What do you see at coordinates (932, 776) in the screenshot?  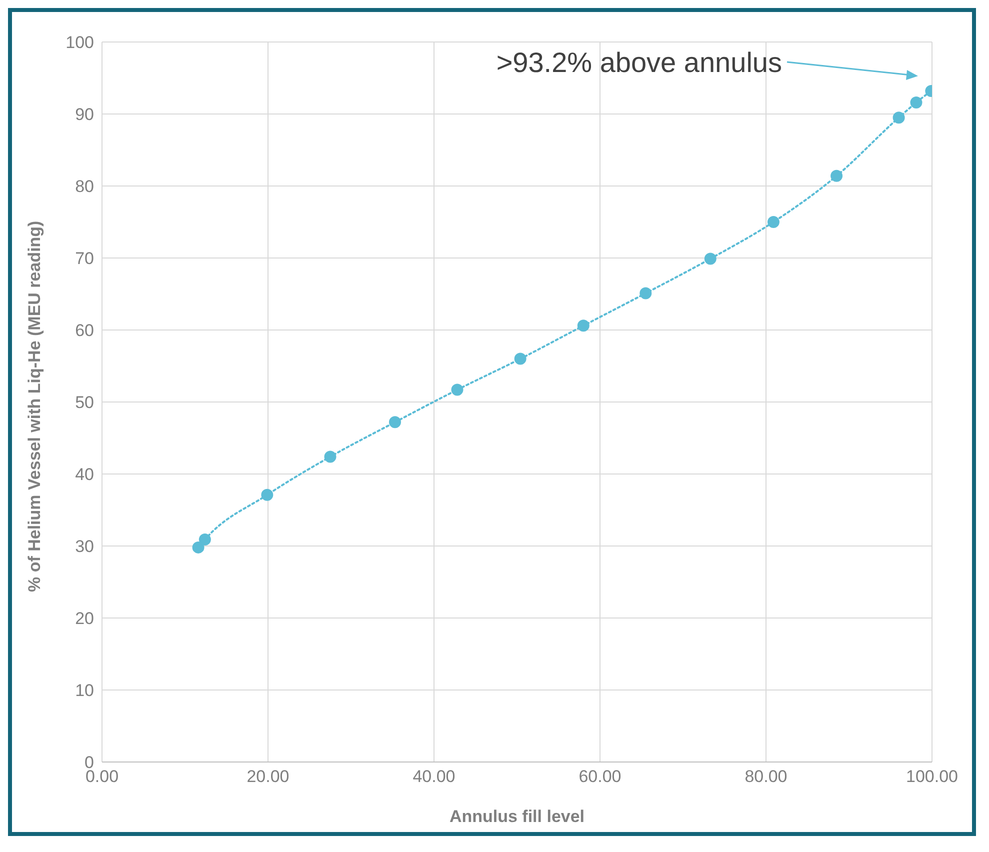 I see `x-tick-label: 100.00` at bounding box center [932, 776].